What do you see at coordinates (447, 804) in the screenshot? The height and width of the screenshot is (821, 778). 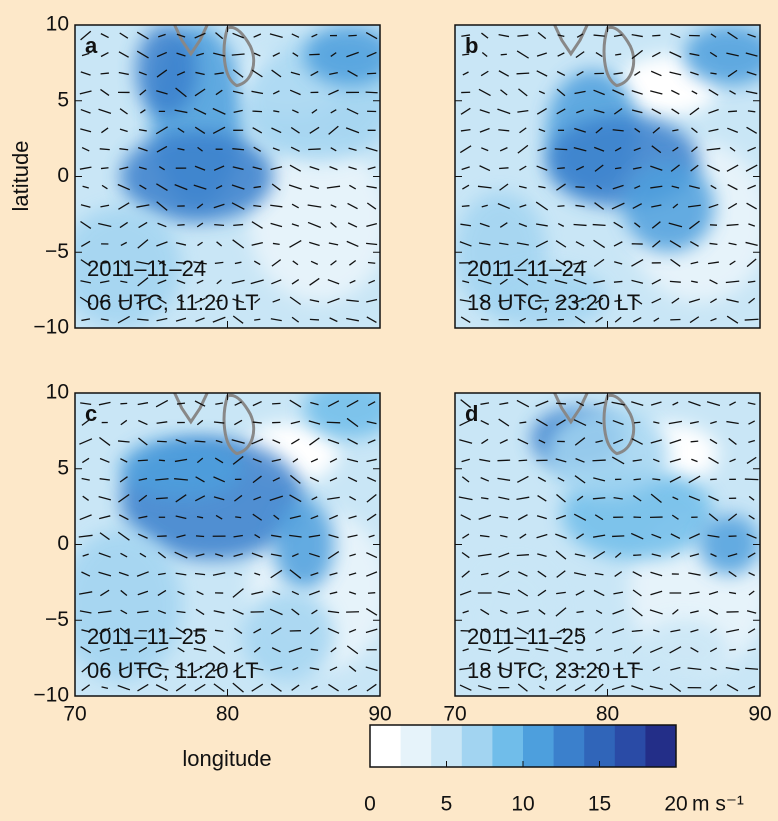 I see `colorbar-tick-label: 5` at bounding box center [447, 804].